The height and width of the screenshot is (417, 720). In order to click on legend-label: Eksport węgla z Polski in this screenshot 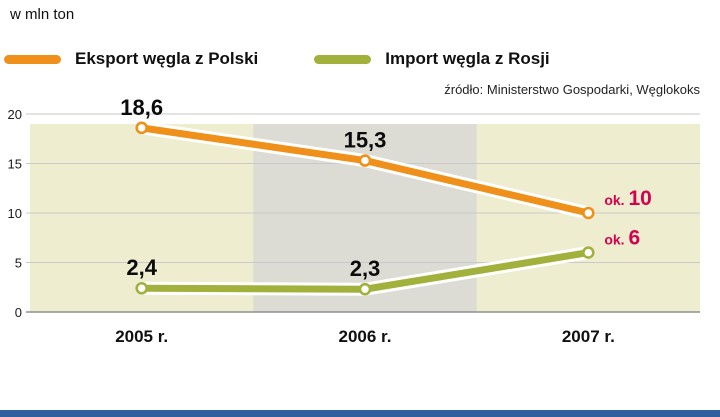, I will do `click(167, 58)`.